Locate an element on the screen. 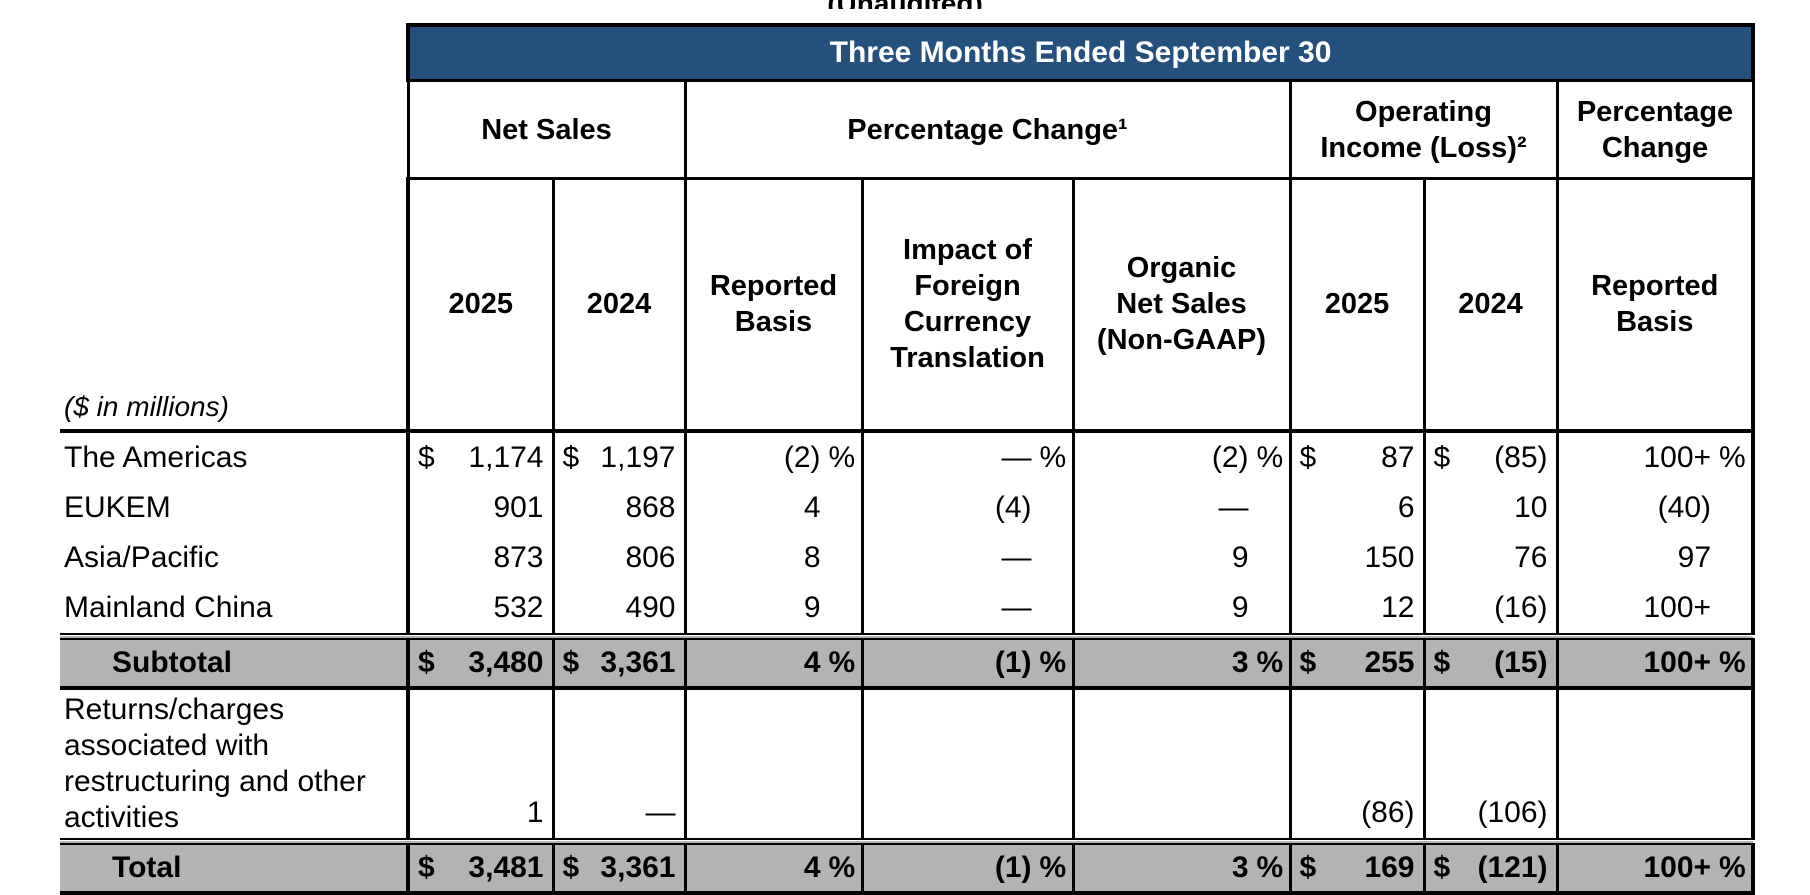 This screenshot has height=895, width=1810. unit-note: ($ in millions) is located at coordinates (234, 305).